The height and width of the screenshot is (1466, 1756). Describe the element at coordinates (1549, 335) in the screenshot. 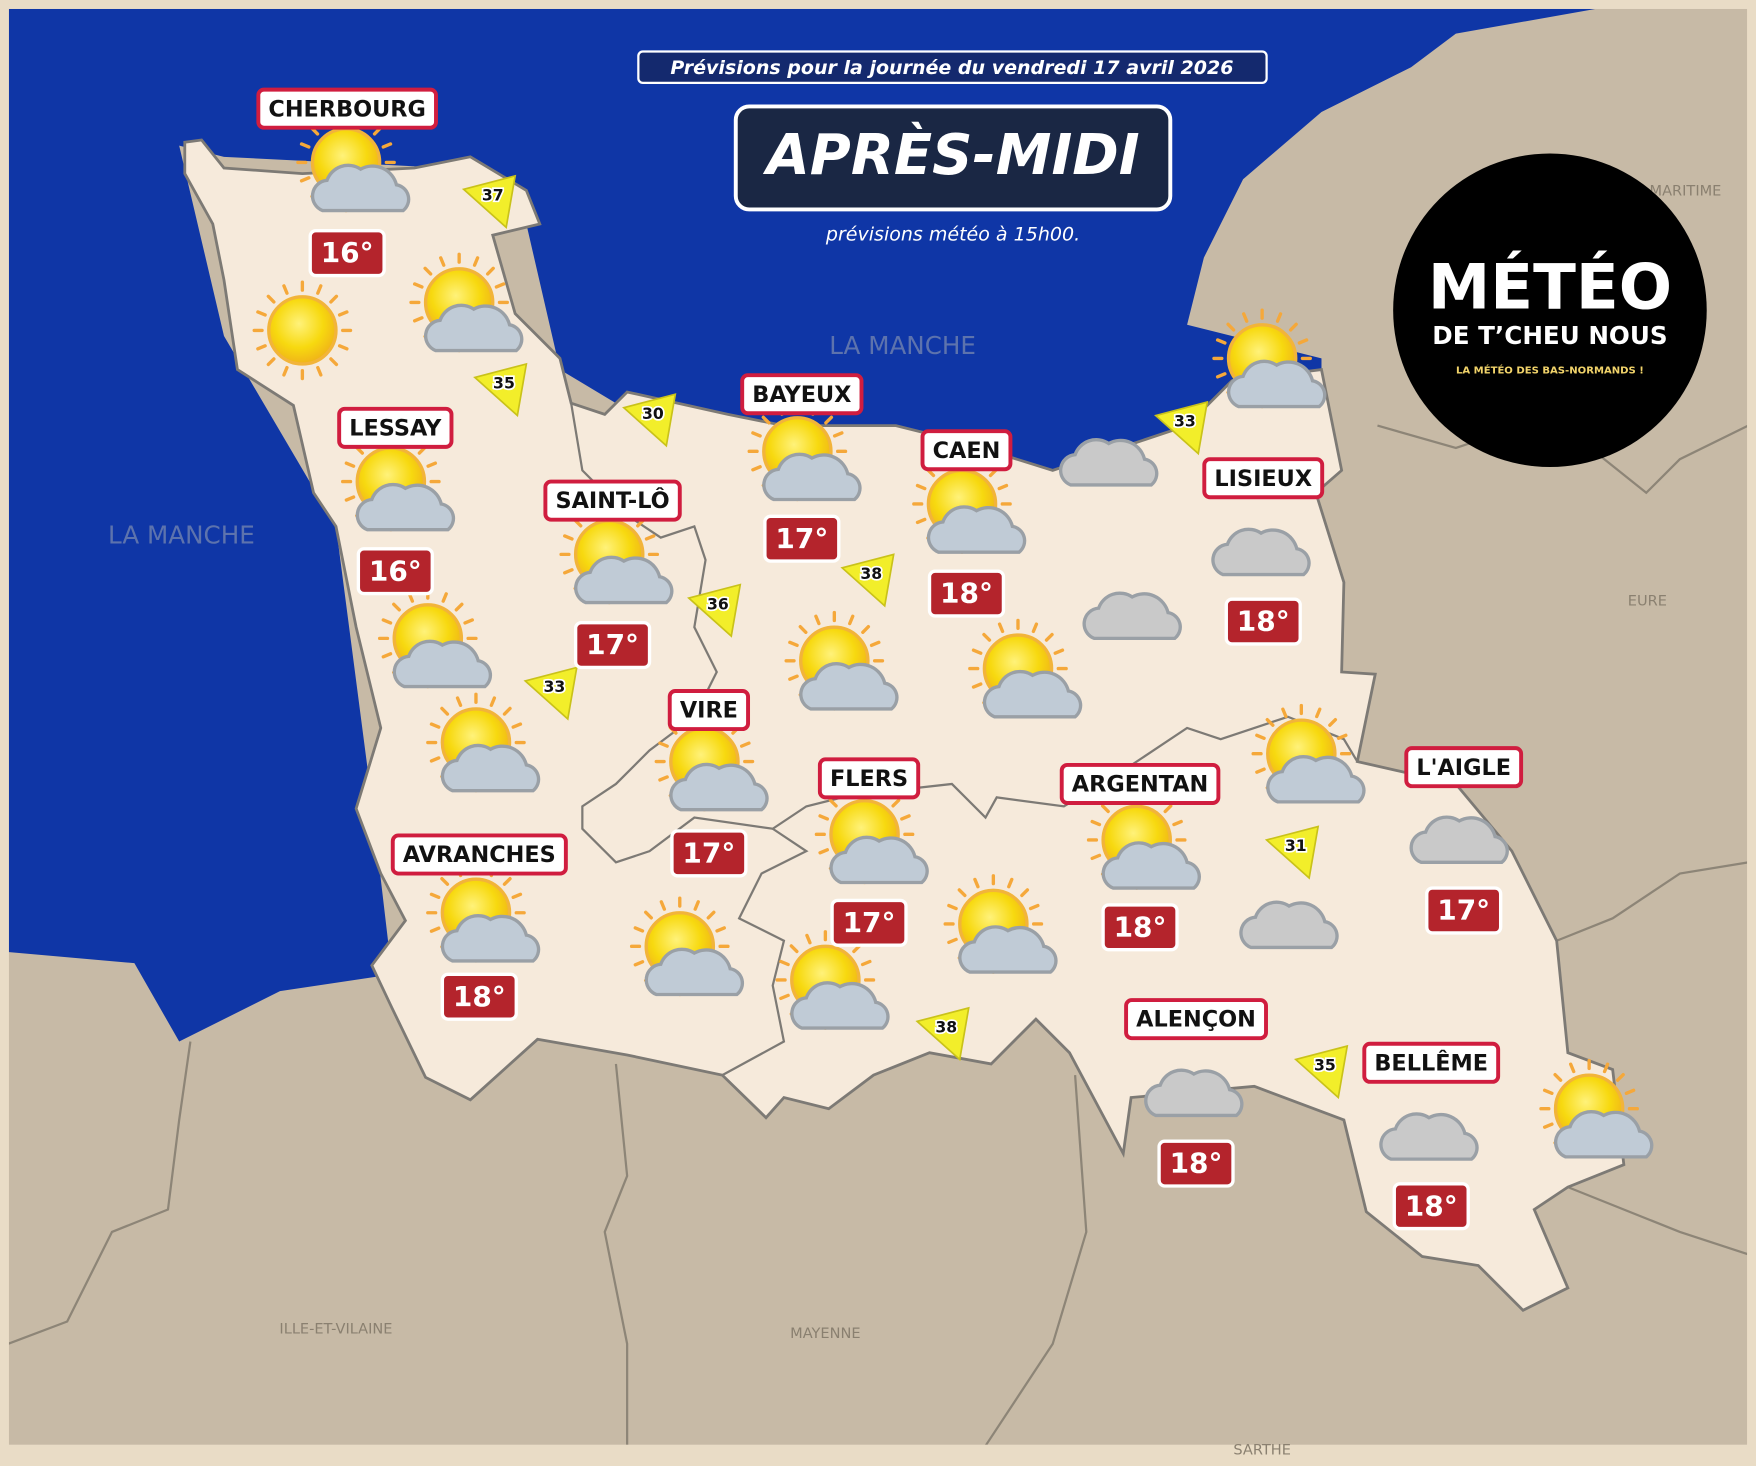

I see `logo-line2: DE T’CHEU NOUS` at that location.